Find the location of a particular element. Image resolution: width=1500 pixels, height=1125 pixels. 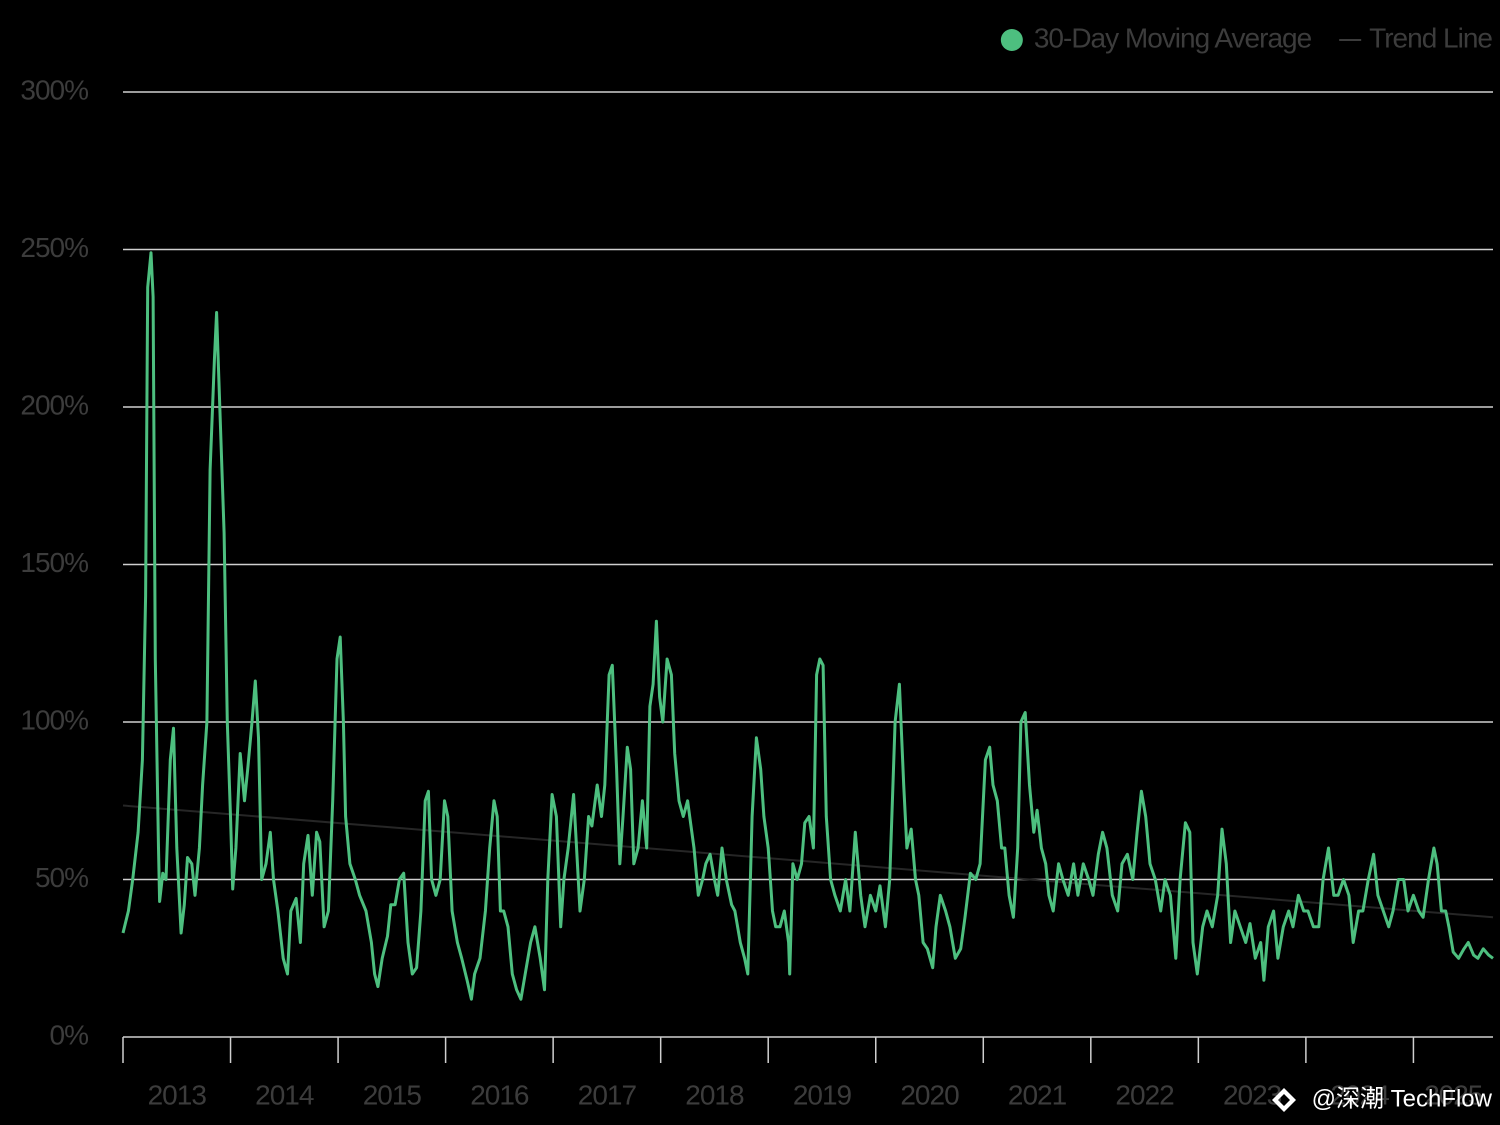

watermark-text: @深潮 TechFlow is located at coordinates (1402, 1098).